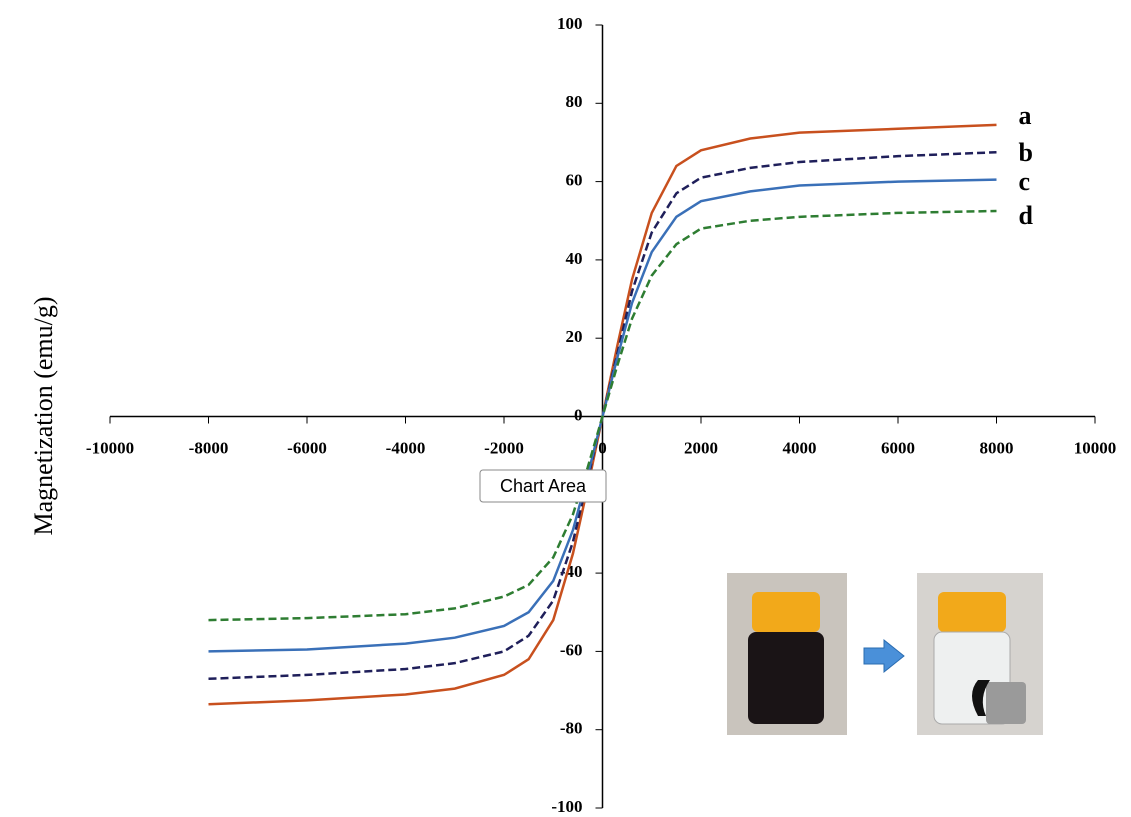  I want to click on tooltip, so click(543, 486).